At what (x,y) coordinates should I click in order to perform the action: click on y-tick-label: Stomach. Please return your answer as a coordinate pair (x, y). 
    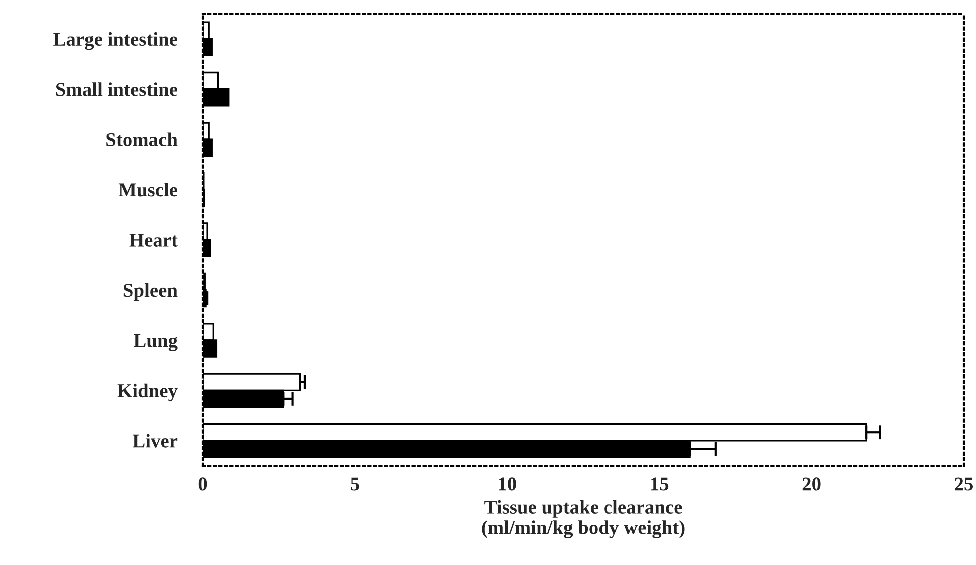
    Looking at the image, I should click on (142, 139).